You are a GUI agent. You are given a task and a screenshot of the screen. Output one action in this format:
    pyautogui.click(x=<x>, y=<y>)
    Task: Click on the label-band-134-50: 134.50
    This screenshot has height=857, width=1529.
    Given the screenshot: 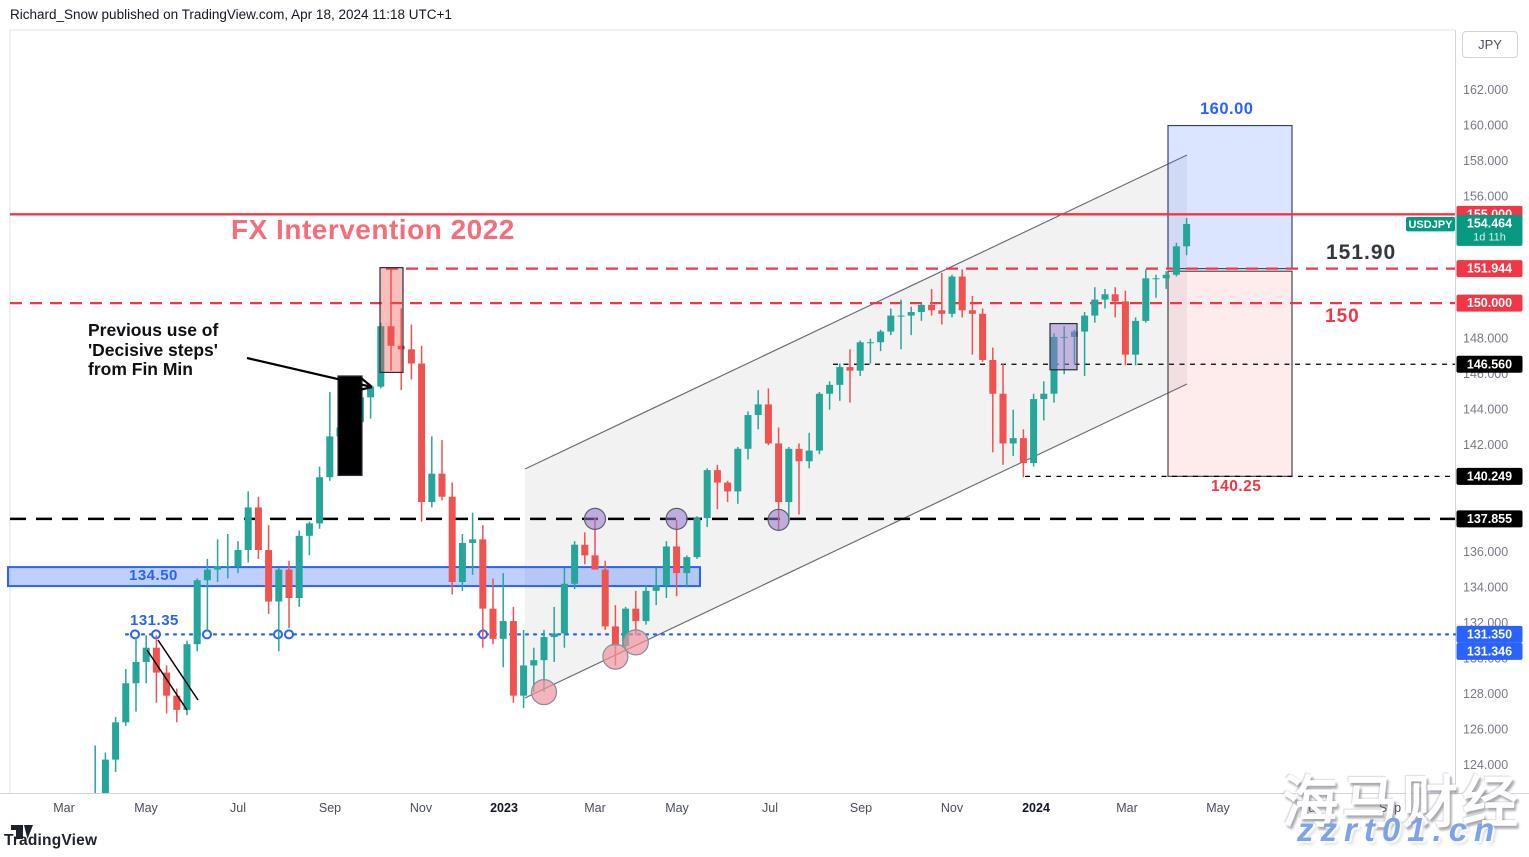 What is the action you would take?
    pyautogui.click(x=153, y=575)
    